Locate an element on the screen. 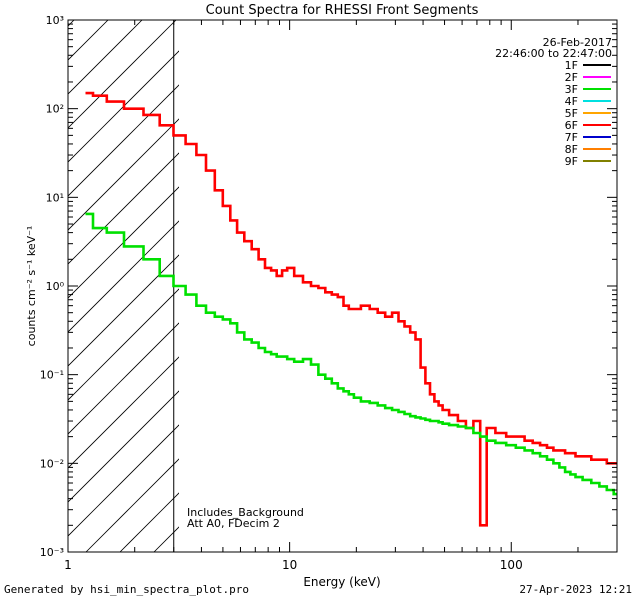  legend-label-4F: 4F is located at coordinates (571, 101).